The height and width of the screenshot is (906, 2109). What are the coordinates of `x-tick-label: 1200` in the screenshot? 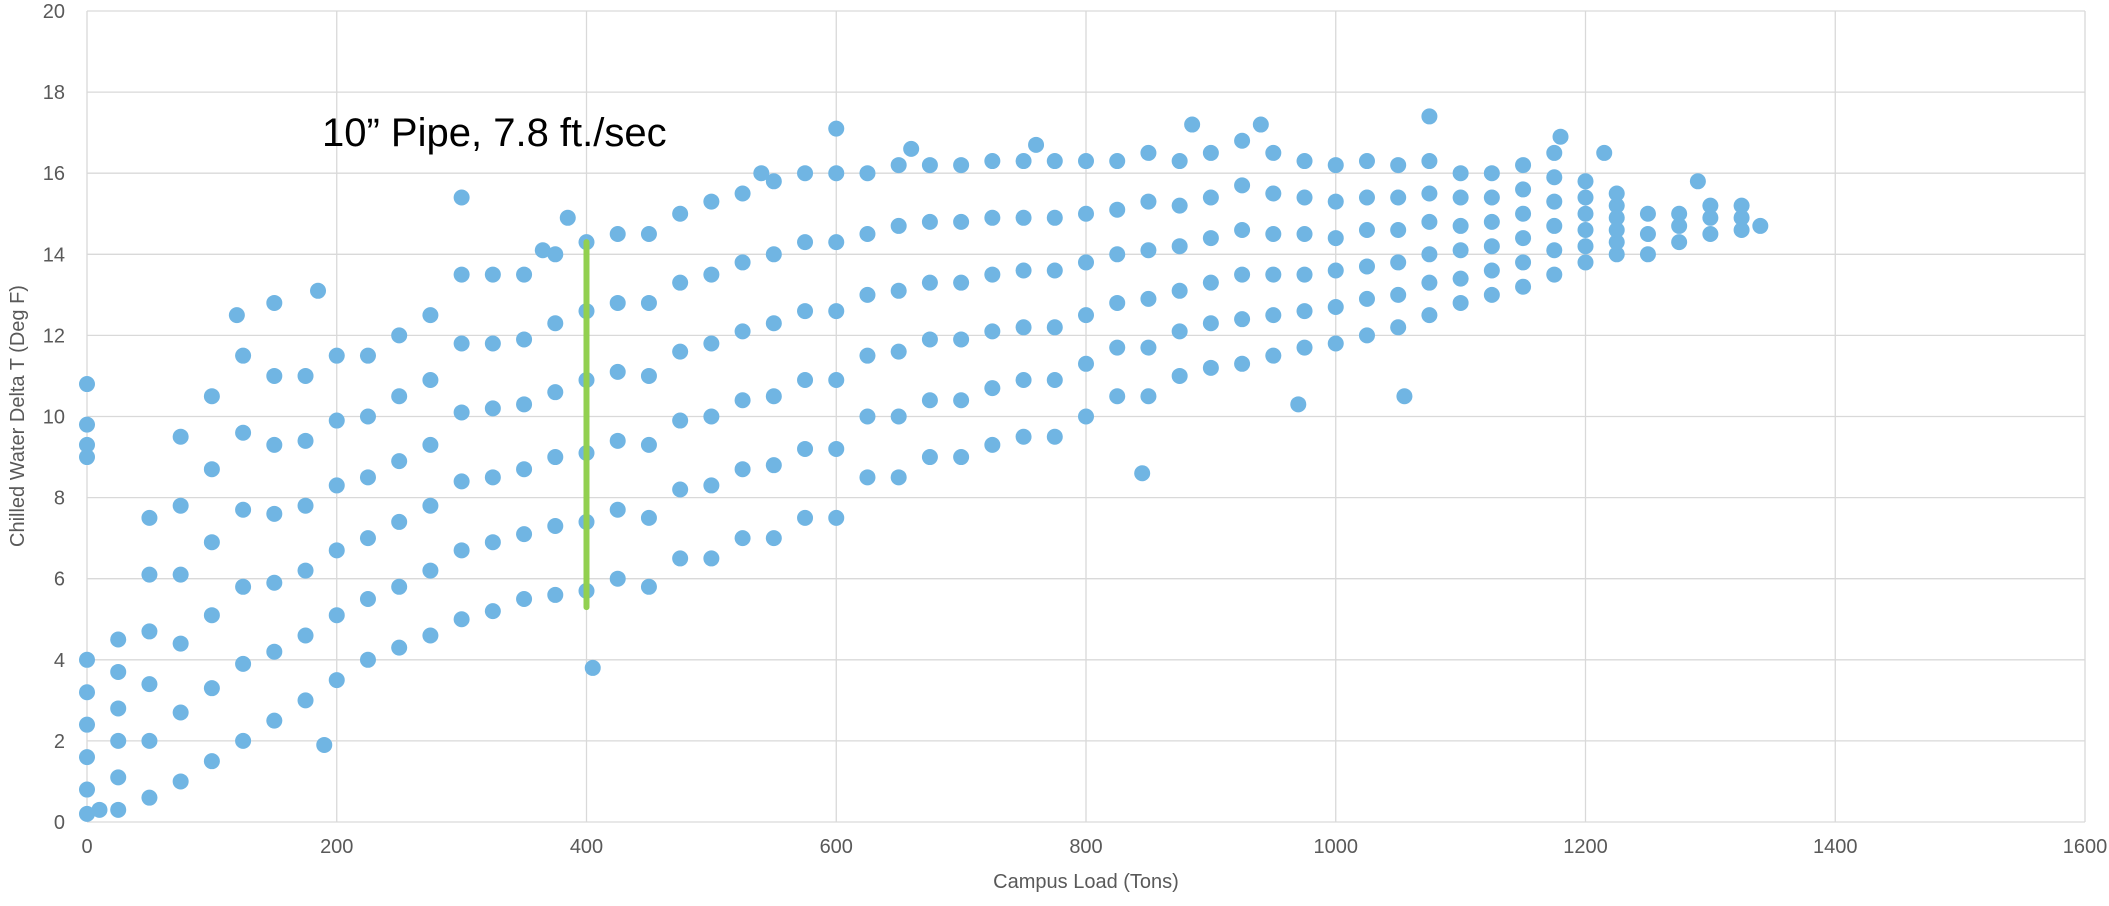 It's located at (1585, 847).